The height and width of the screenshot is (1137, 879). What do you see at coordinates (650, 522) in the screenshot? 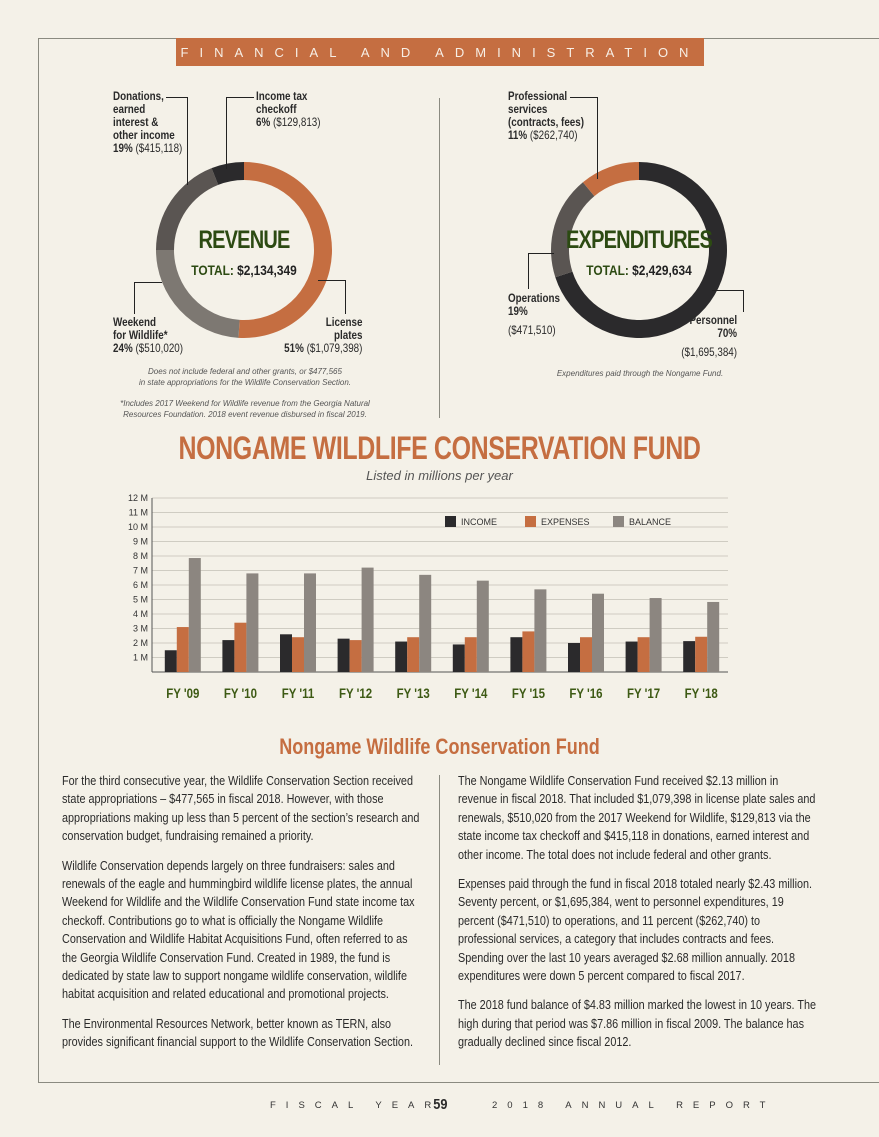
I see `legend-label-balance: BALANCE` at bounding box center [650, 522].